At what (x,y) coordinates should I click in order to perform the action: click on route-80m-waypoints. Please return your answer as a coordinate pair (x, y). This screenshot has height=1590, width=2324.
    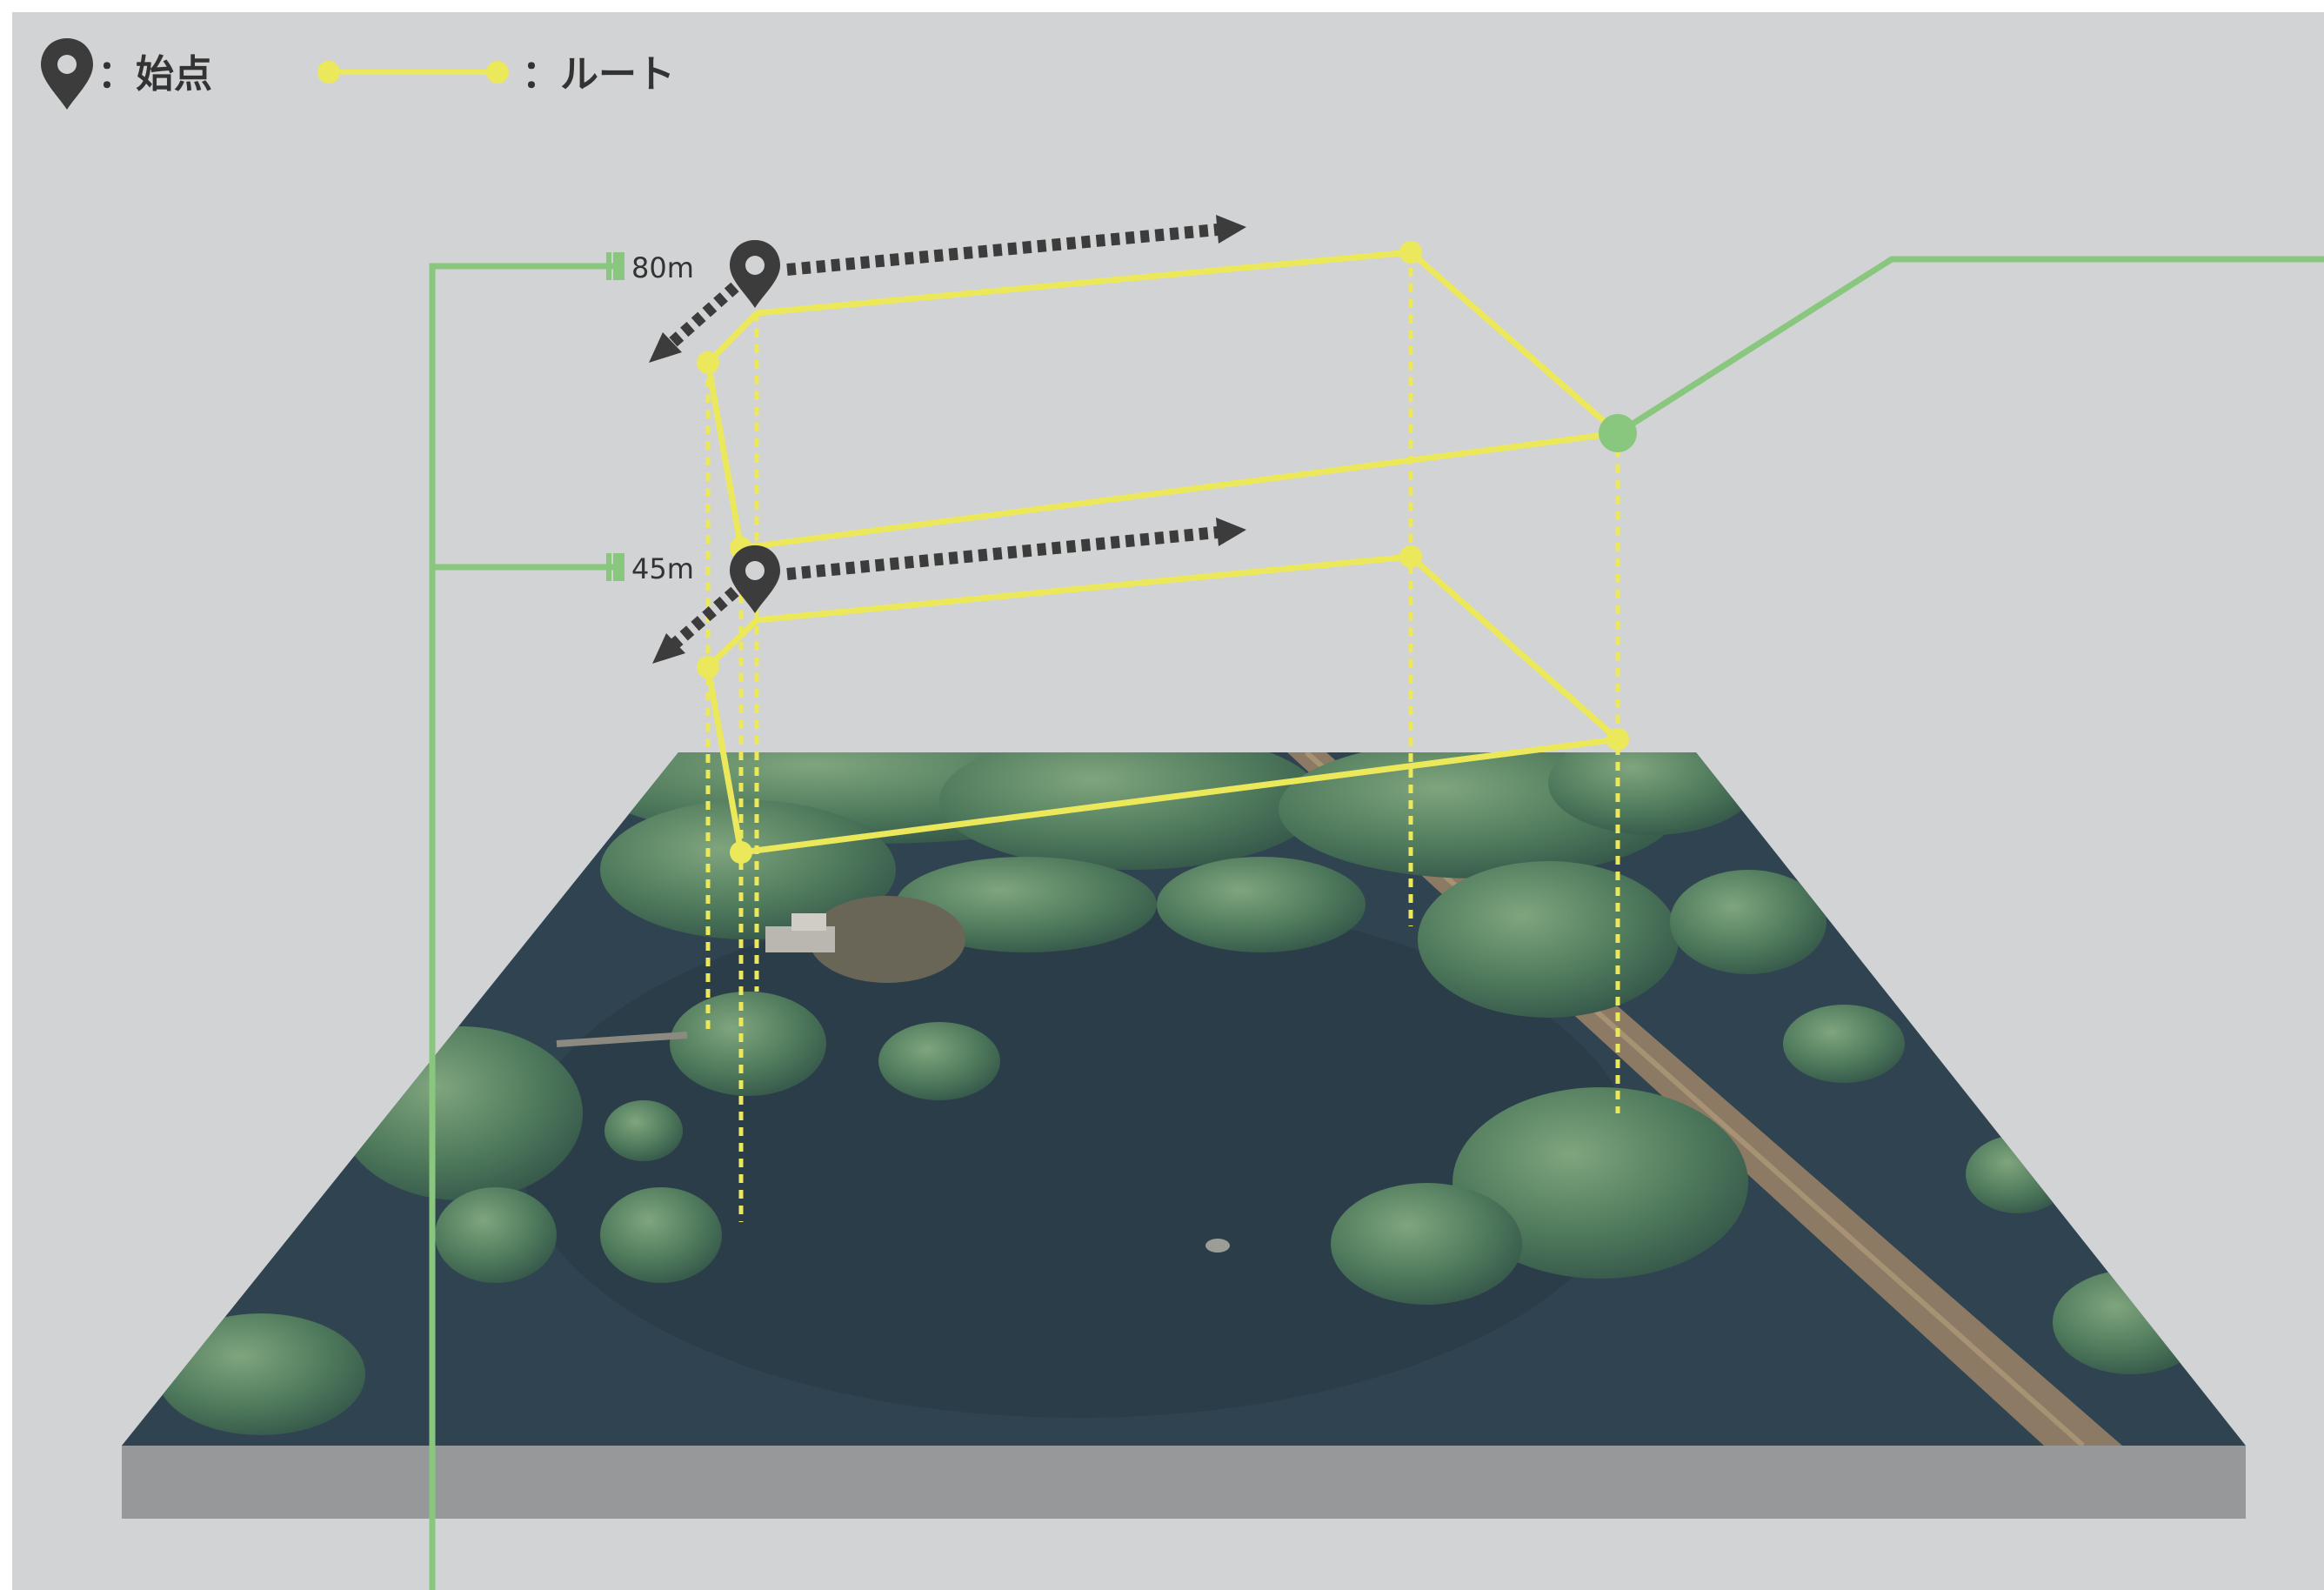
    Looking at the image, I should click on (1059, 400).